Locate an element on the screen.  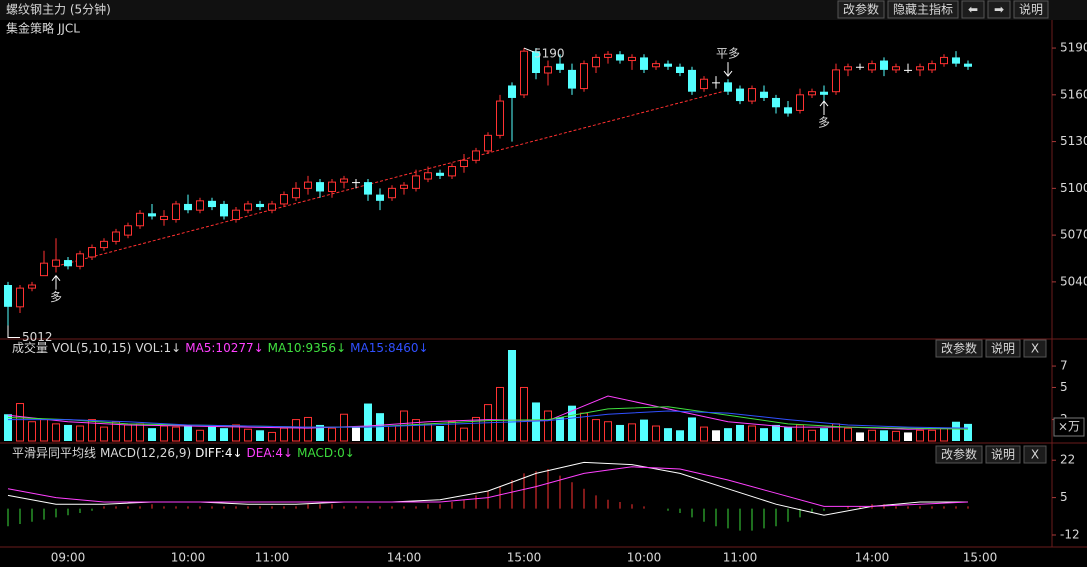
button-label: 隐藏主指标 is located at coordinates (923, 9).